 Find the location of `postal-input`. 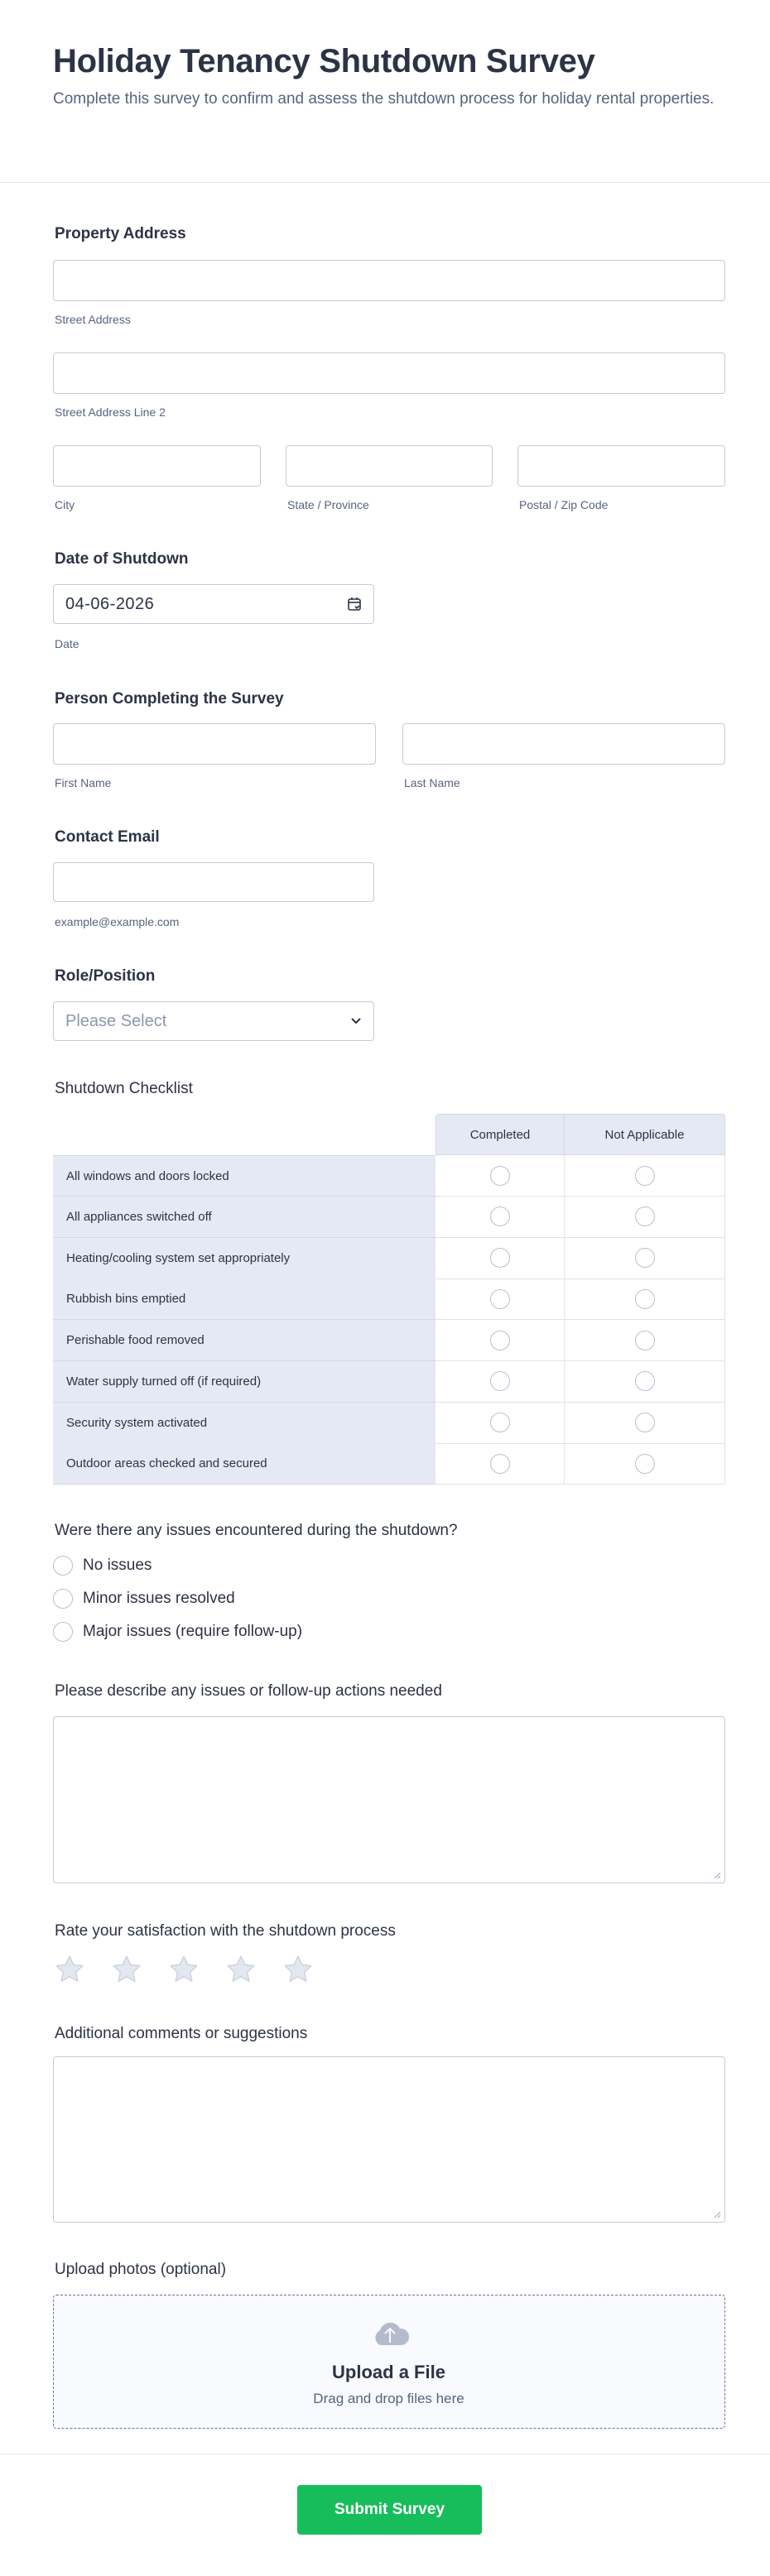

postal-input is located at coordinates (621, 466).